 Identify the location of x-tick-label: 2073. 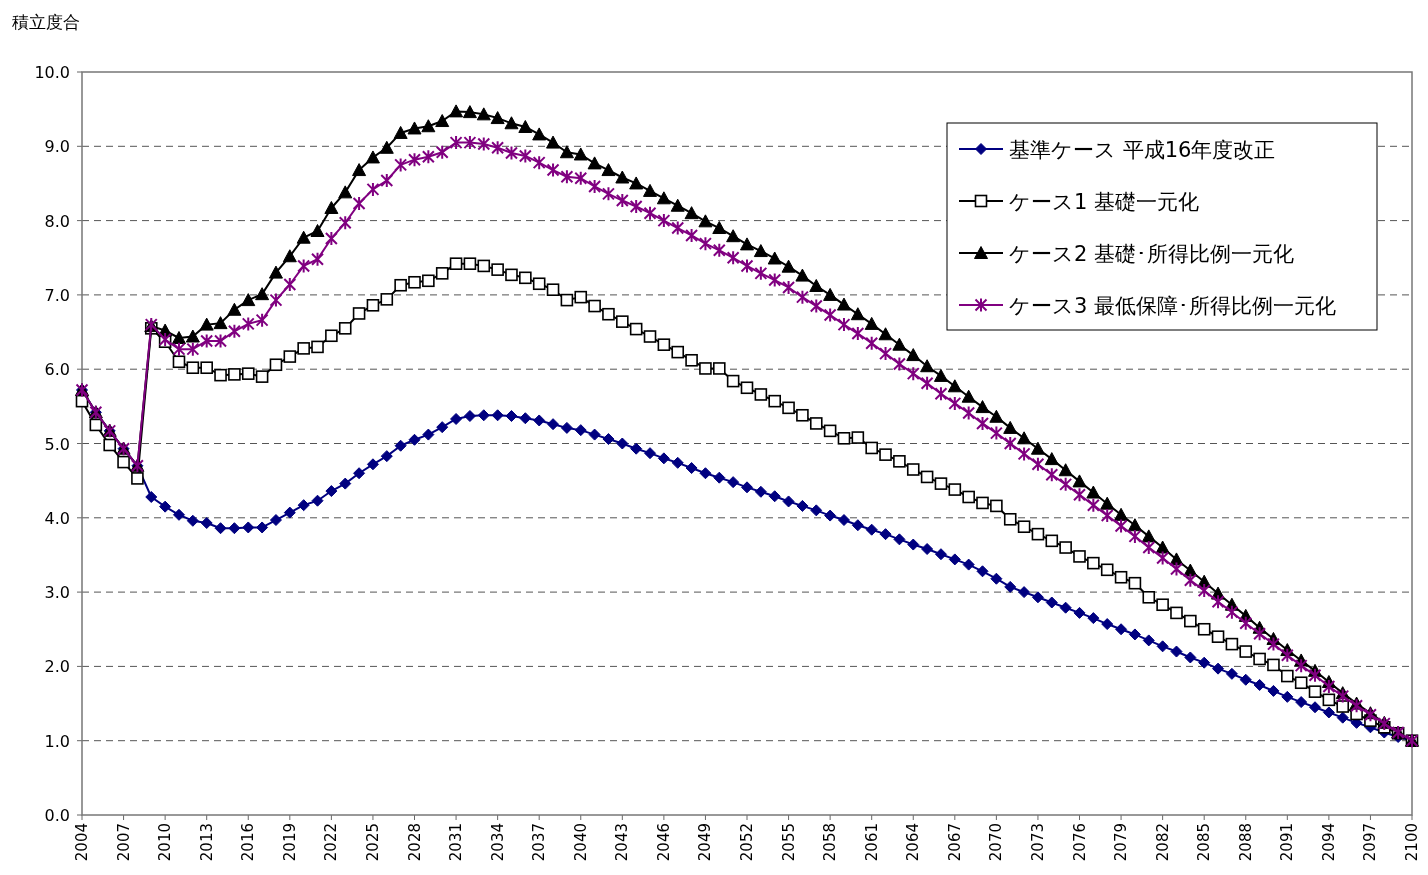
(1037, 842).